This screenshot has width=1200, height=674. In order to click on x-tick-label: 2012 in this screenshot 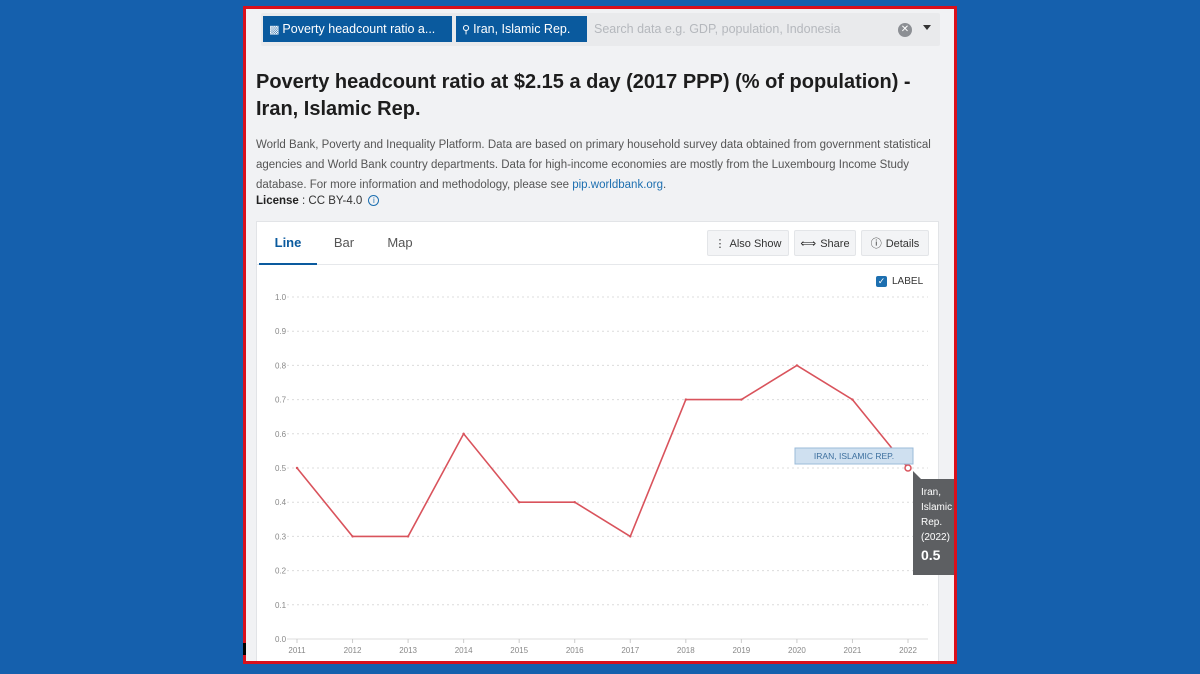, I will do `click(353, 650)`.